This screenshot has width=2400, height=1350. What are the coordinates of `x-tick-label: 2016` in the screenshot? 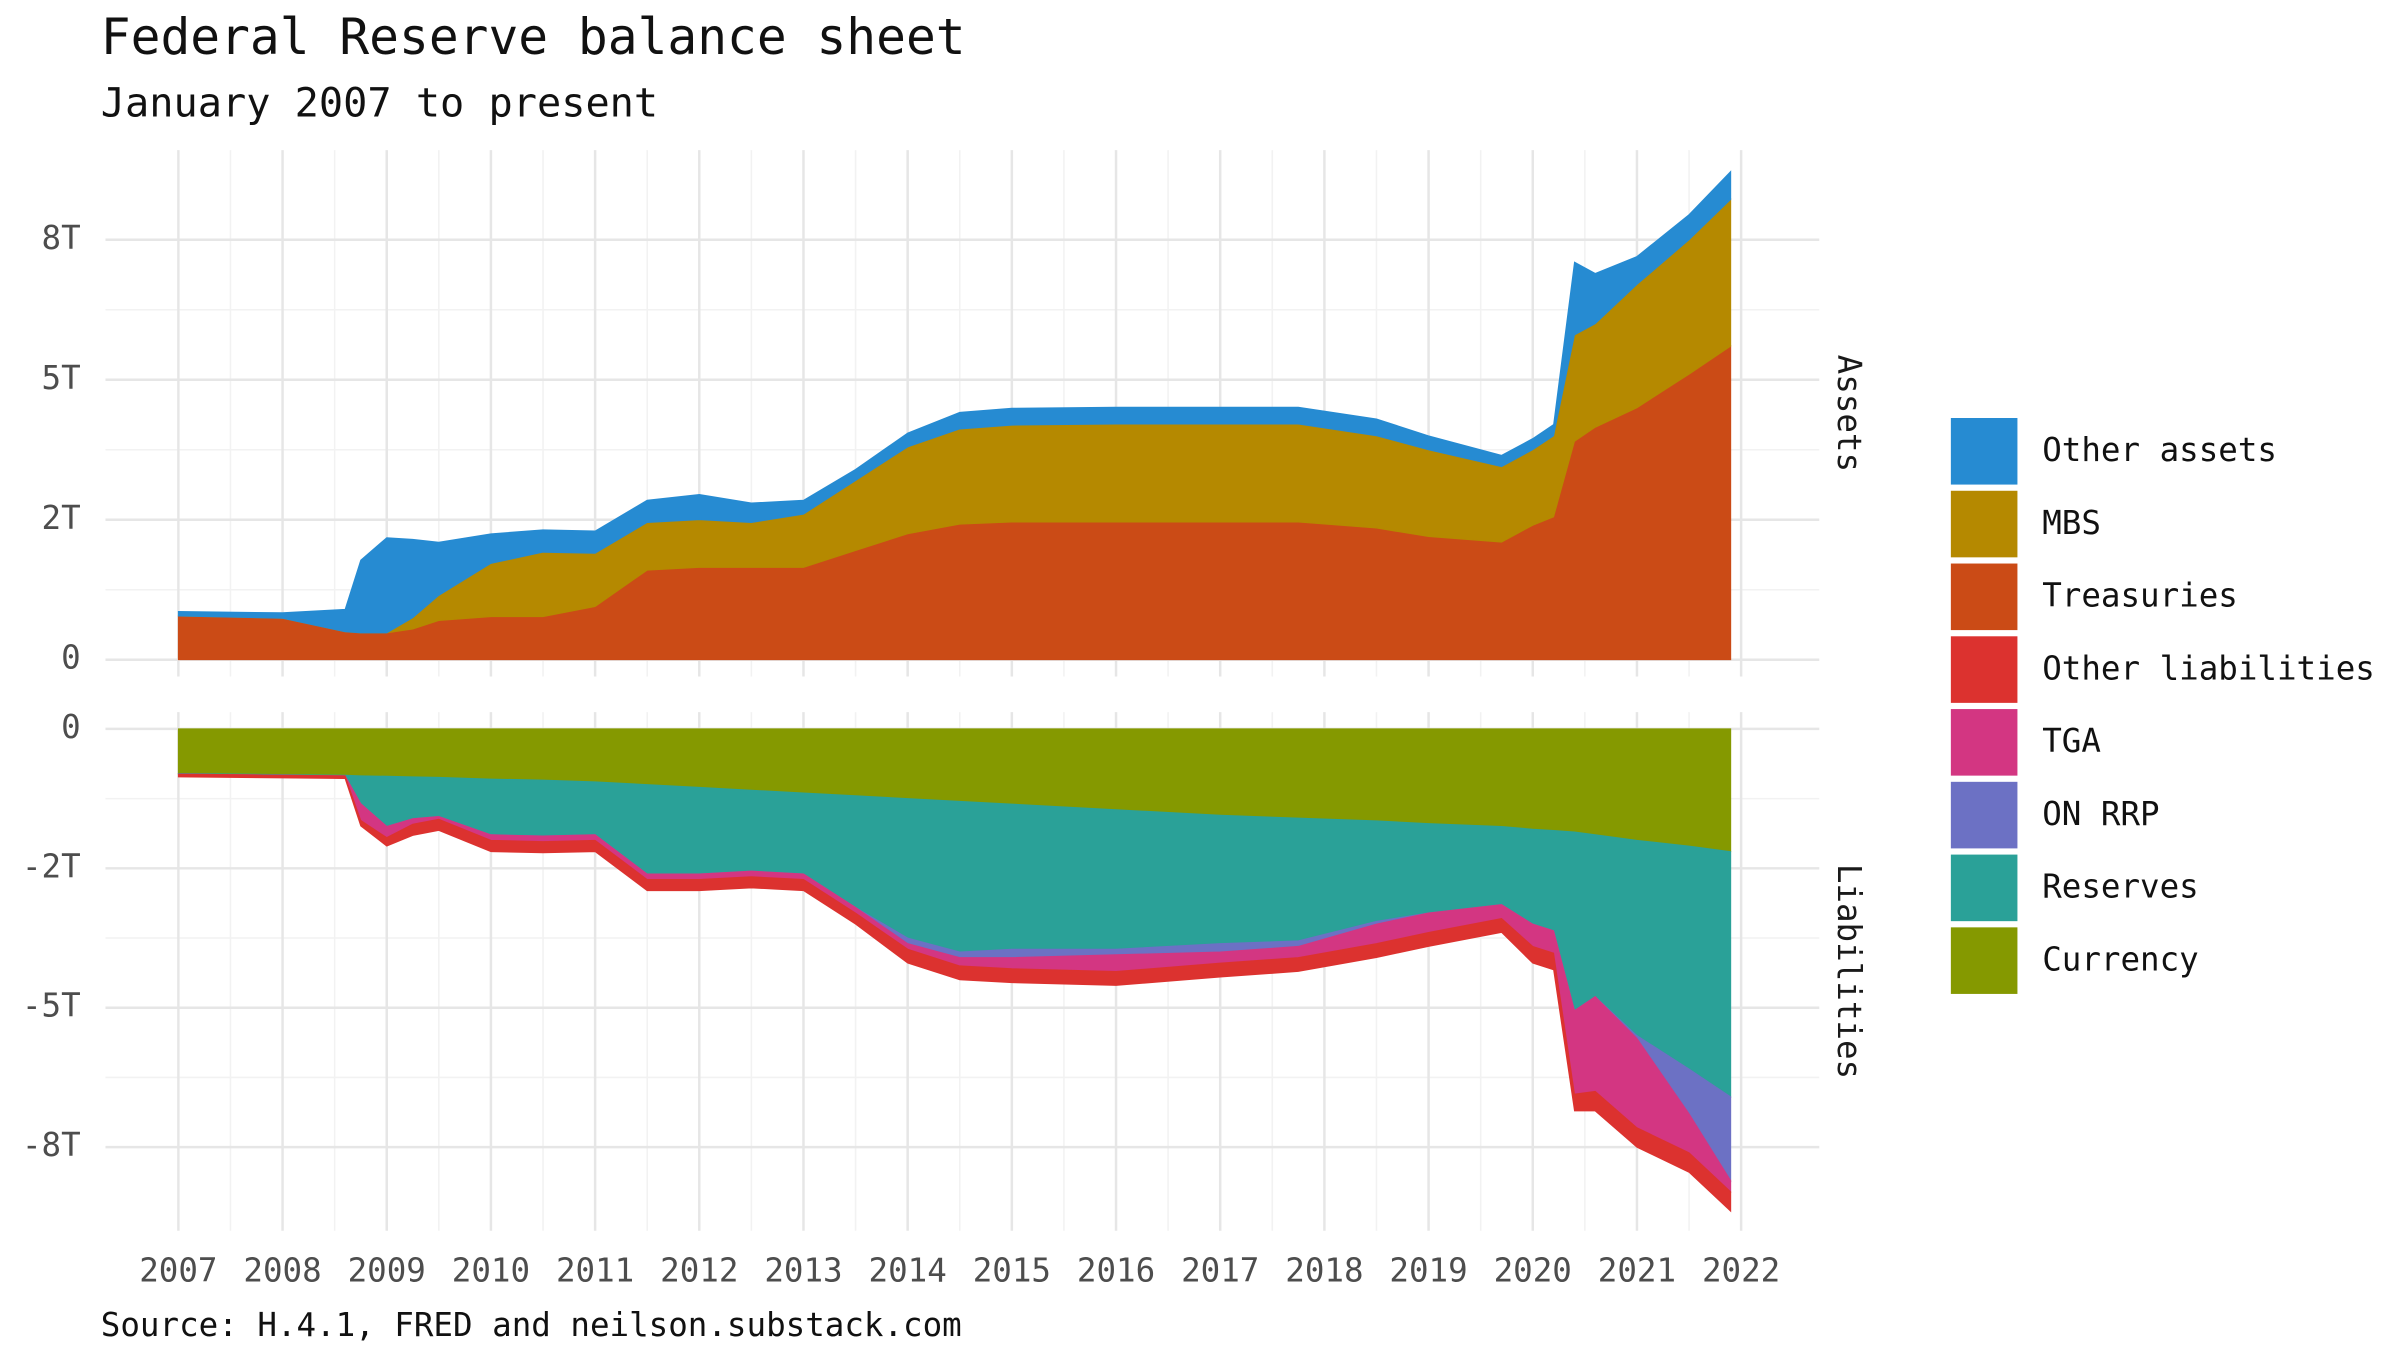 It's located at (1116, 1271).